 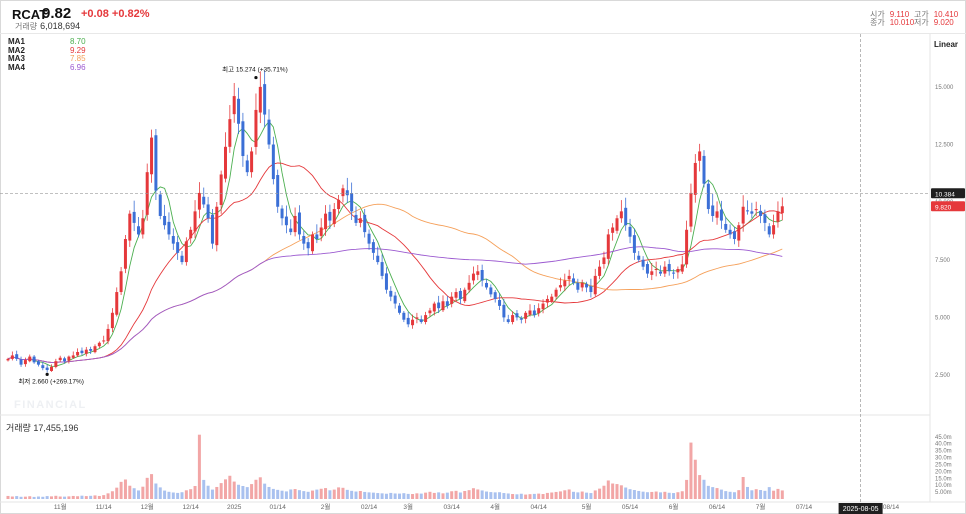 What do you see at coordinates (47, 59) in the screenshot?
I see `ma-legend-item: MA3 7.85` at bounding box center [47, 59].